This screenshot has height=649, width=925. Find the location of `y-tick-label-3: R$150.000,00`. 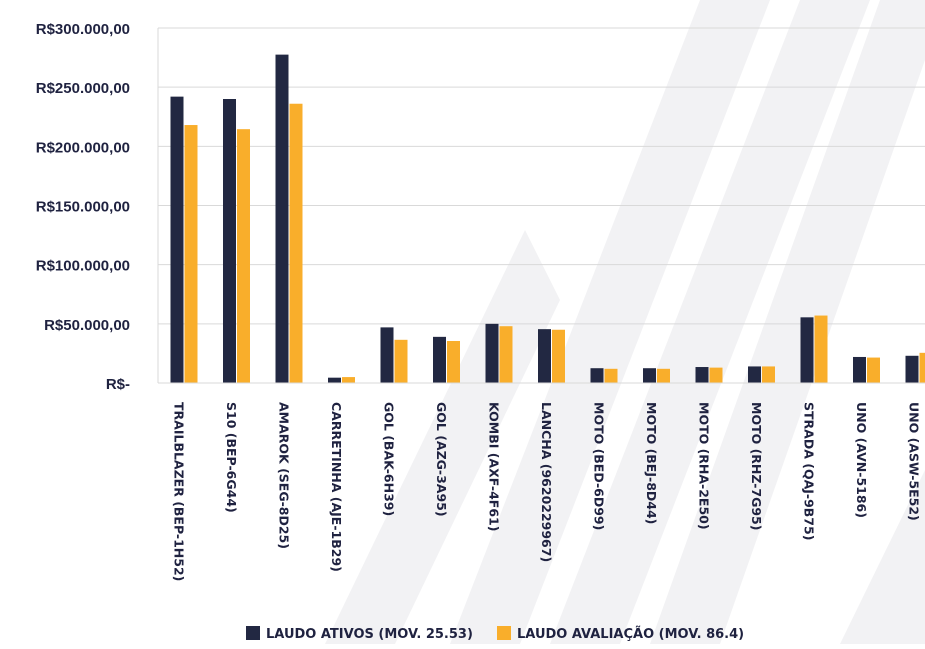

y-tick-label-3: R$150.000,00 is located at coordinates (83, 207).